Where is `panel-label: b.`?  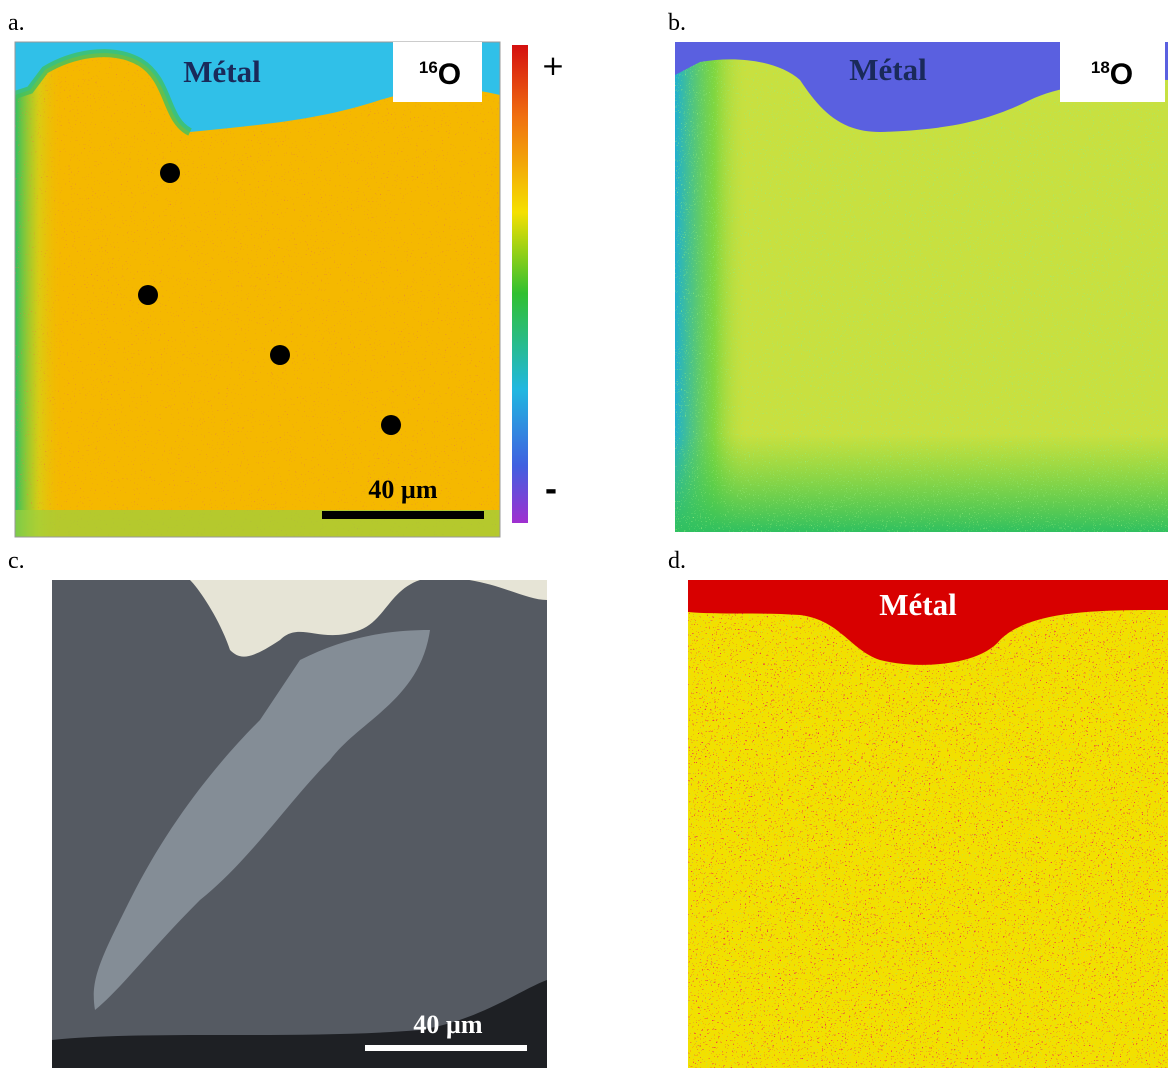
panel-label: b. is located at coordinates (677, 23).